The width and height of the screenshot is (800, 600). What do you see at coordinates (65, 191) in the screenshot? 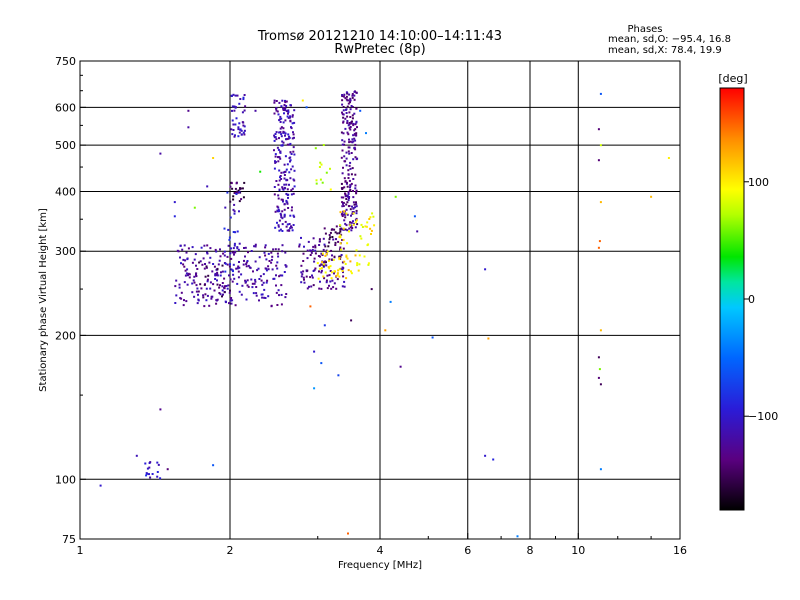
I see `y-tick-label: 400` at bounding box center [65, 191].